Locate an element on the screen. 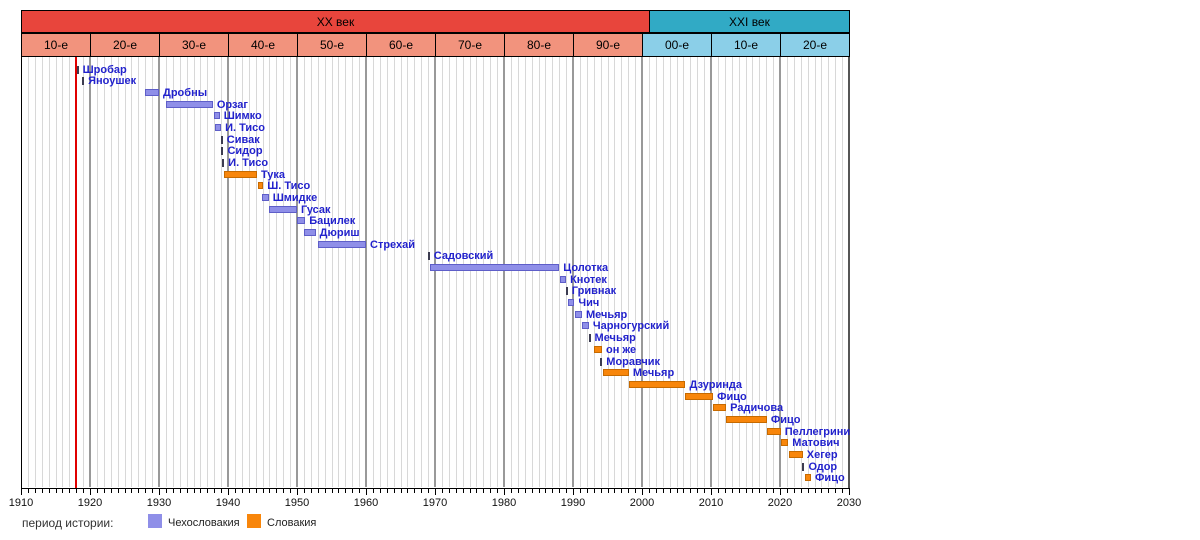 The width and height of the screenshot is (1200, 540). legend-title: период истории: is located at coordinates (68, 523).